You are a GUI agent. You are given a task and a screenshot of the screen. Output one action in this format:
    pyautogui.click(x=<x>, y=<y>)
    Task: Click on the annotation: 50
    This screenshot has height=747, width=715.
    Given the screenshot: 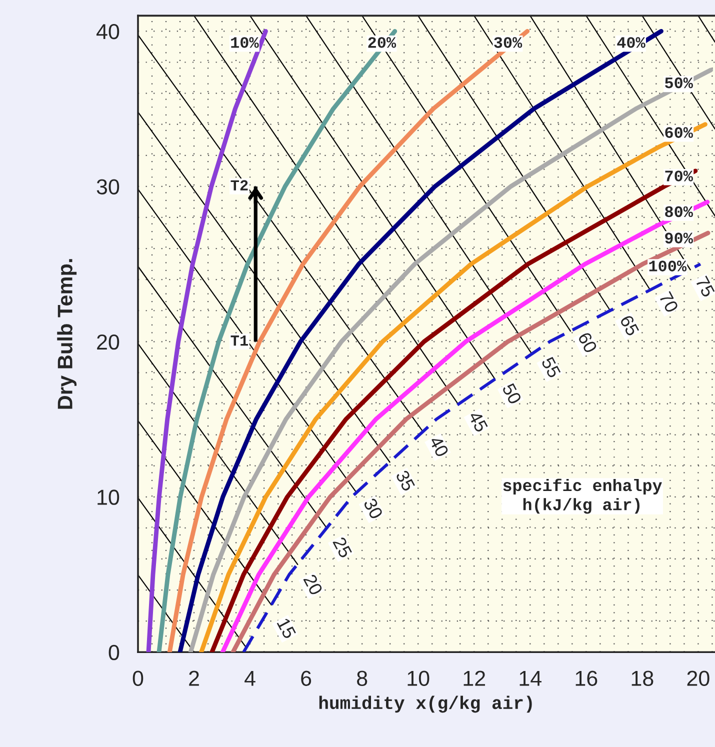 What is the action you would take?
    pyautogui.click(x=512, y=393)
    